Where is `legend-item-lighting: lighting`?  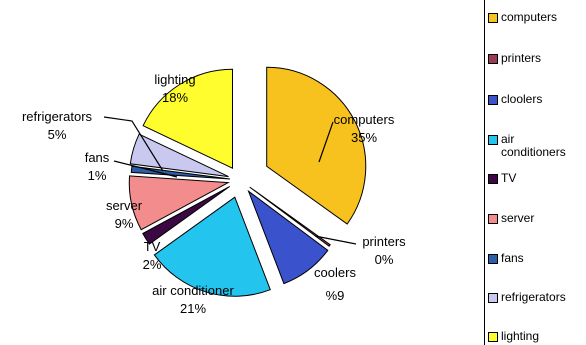
legend-item-lighting: lighting is located at coordinates (513, 336).